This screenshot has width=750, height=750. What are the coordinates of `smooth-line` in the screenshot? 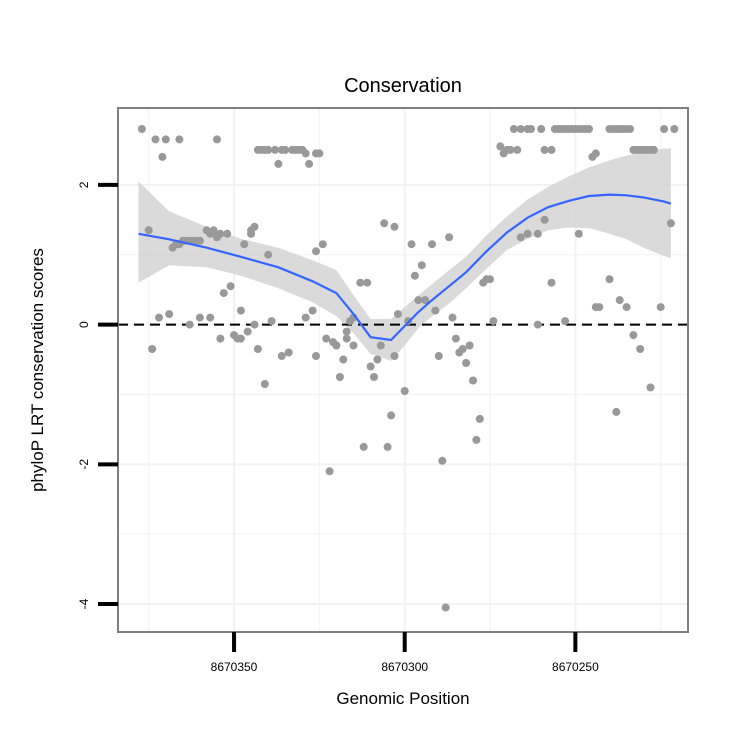 It's located at (405, 267).